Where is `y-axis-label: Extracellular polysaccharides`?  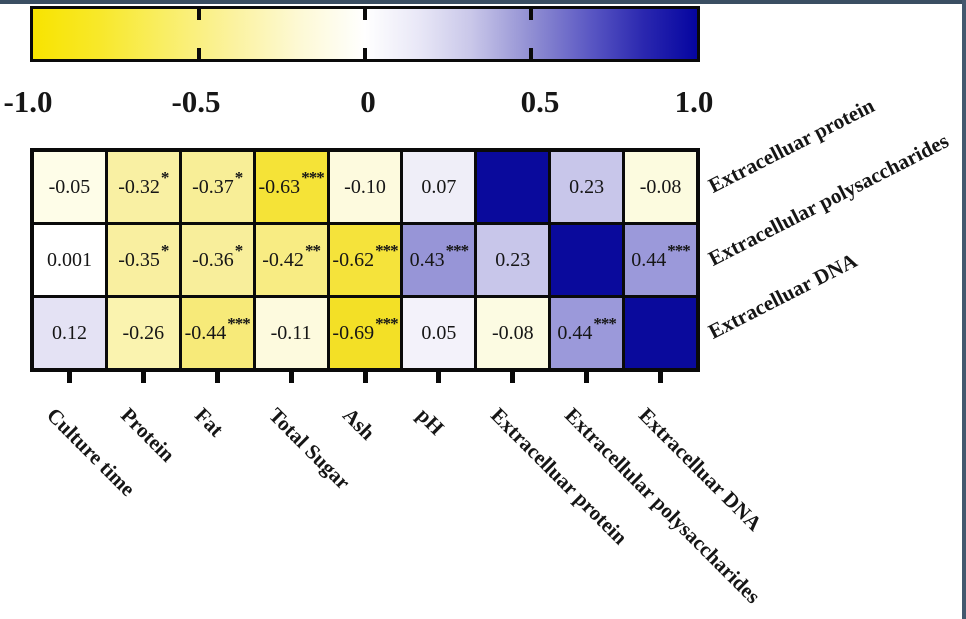 y-axis-label: Extracellular polysaccharides is located at coordinates (828, 199).